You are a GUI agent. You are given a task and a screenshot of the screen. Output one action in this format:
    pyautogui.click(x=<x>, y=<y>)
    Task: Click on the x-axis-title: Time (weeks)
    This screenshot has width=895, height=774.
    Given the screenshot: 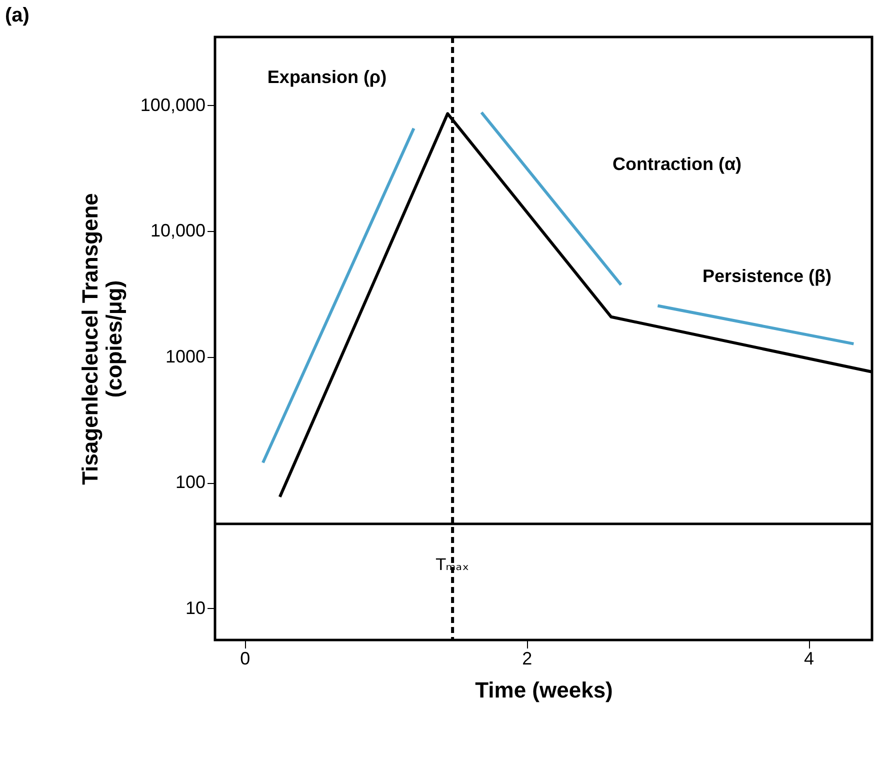 What is the action you would take?
    pyautogui.click(x=544, y=690)
    